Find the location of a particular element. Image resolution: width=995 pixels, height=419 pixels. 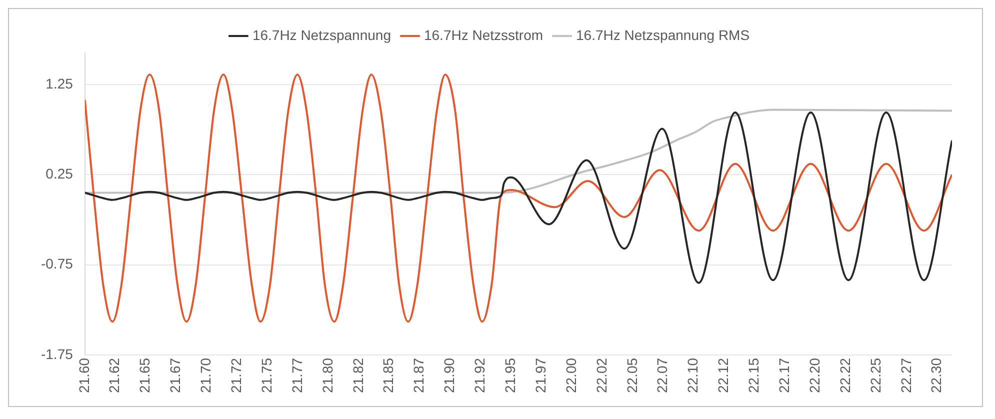

x-tick-label: 21.65 is located at coordinates (144, 376).